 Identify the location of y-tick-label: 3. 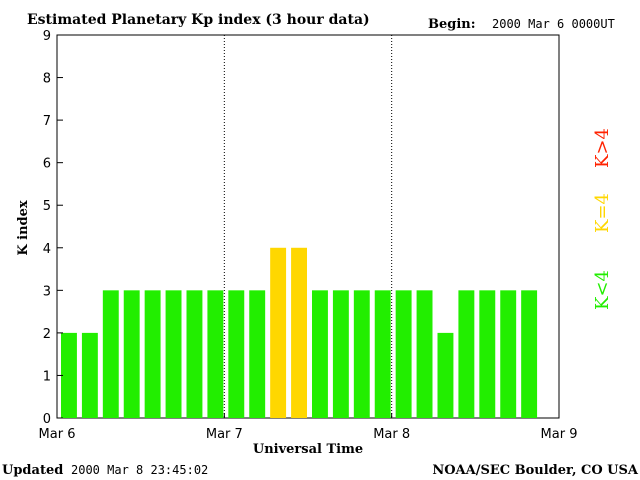
(47, 291).